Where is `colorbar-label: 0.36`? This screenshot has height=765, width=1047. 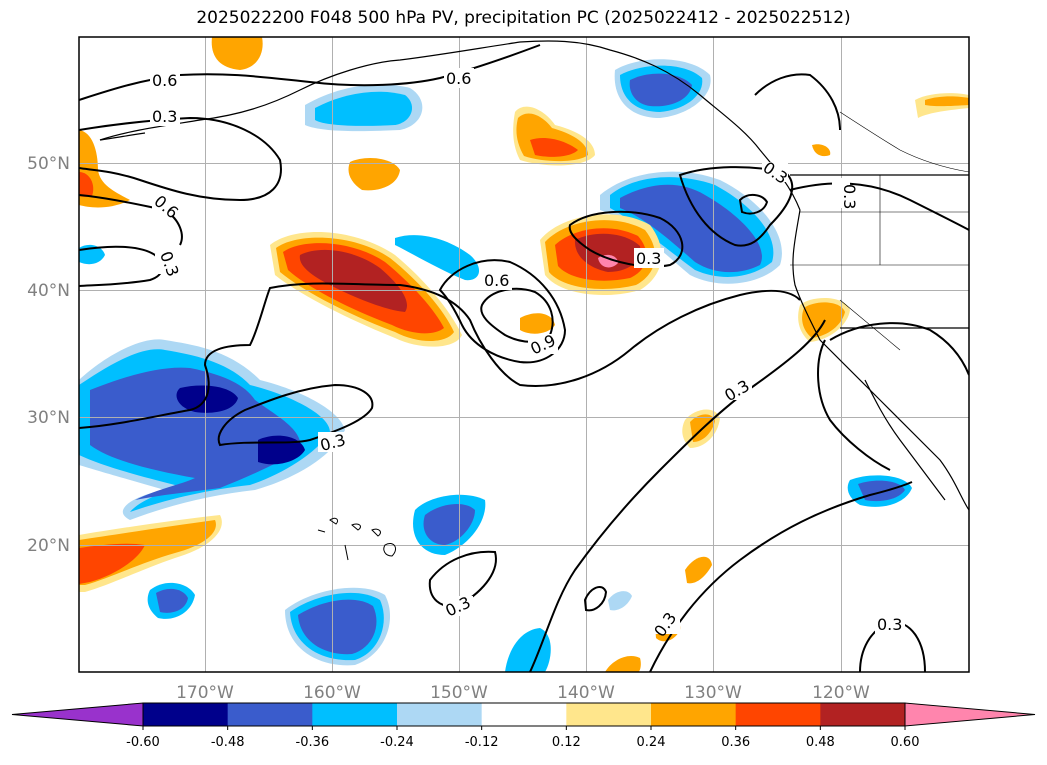 colorbar-label: 0.36 is located at coordinates (735, 742).